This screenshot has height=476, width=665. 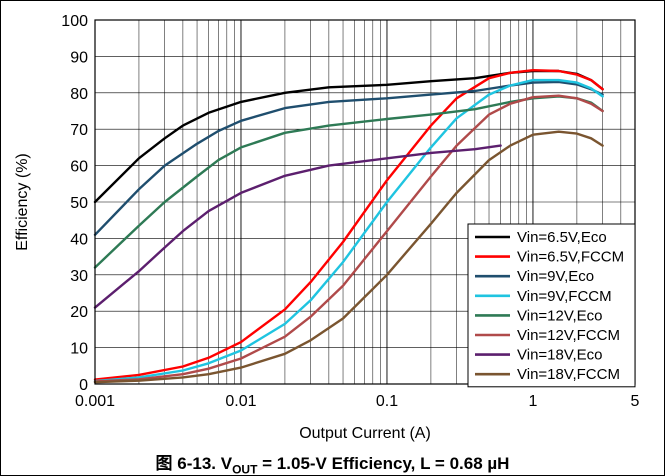 I want to click on y-tick-label: 50, so click(x=79, y=203).